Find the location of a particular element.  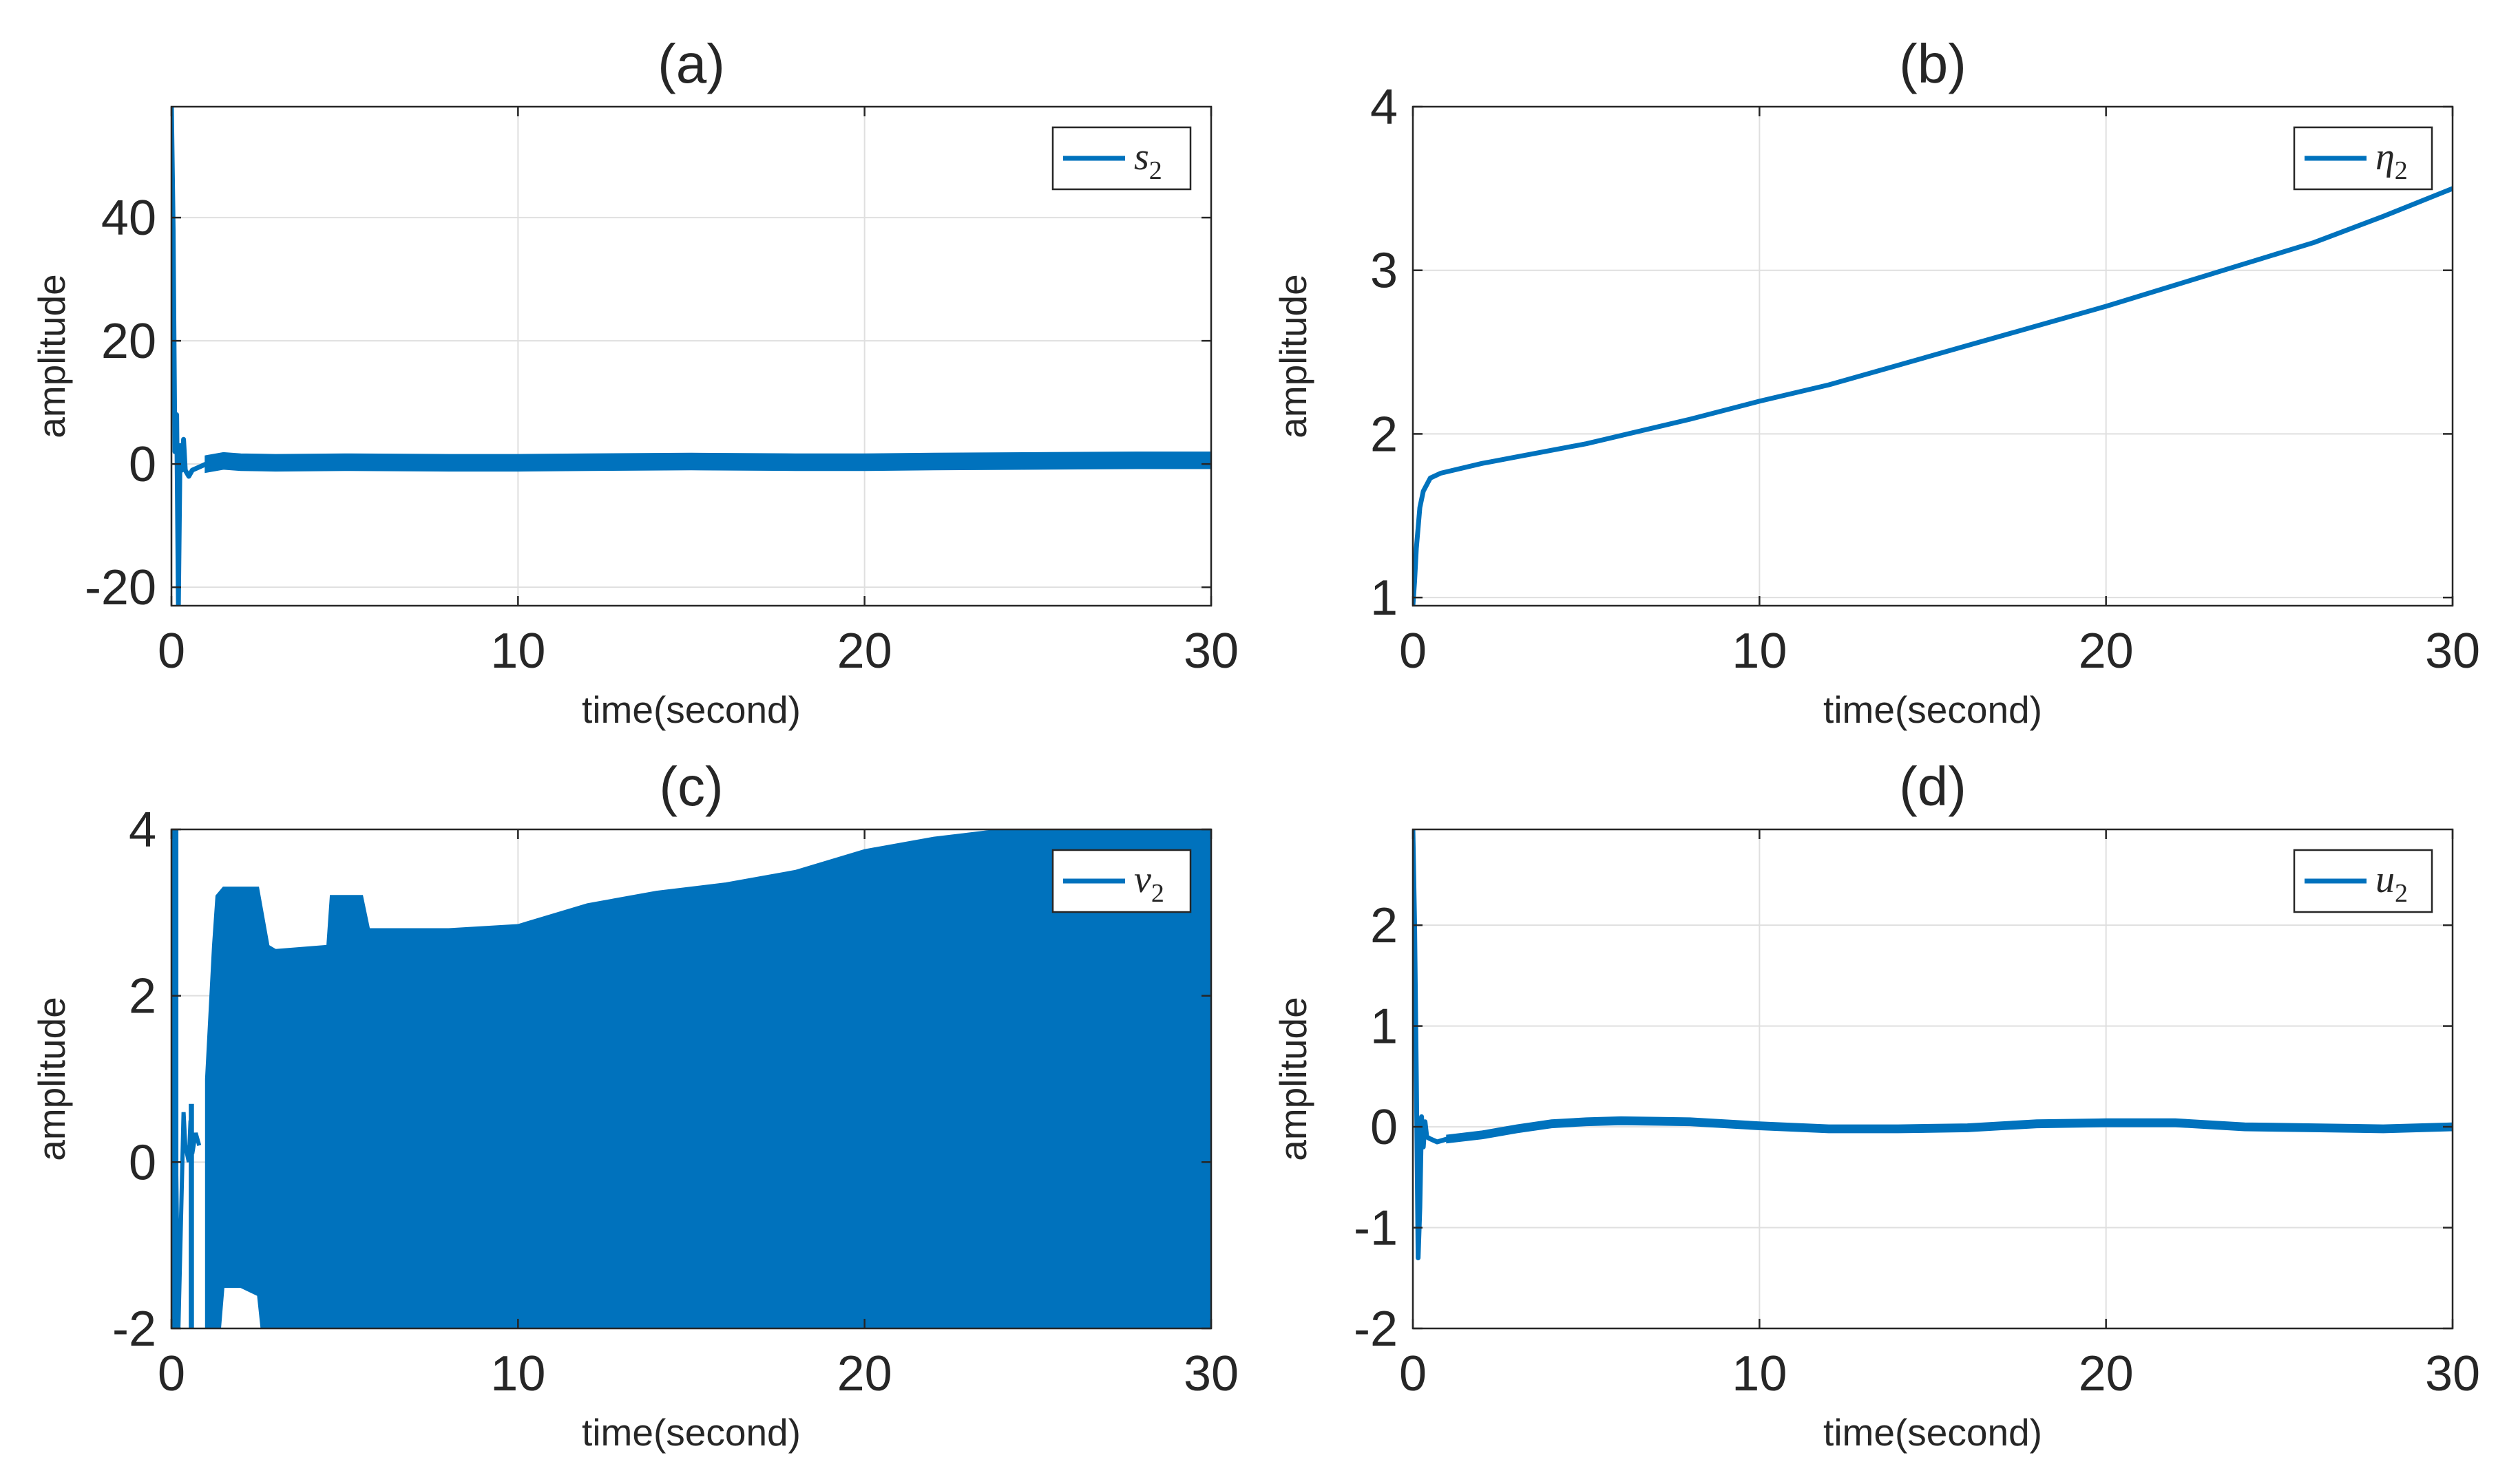

legend-symbol-b: η is located at coordinates (2385, 157).